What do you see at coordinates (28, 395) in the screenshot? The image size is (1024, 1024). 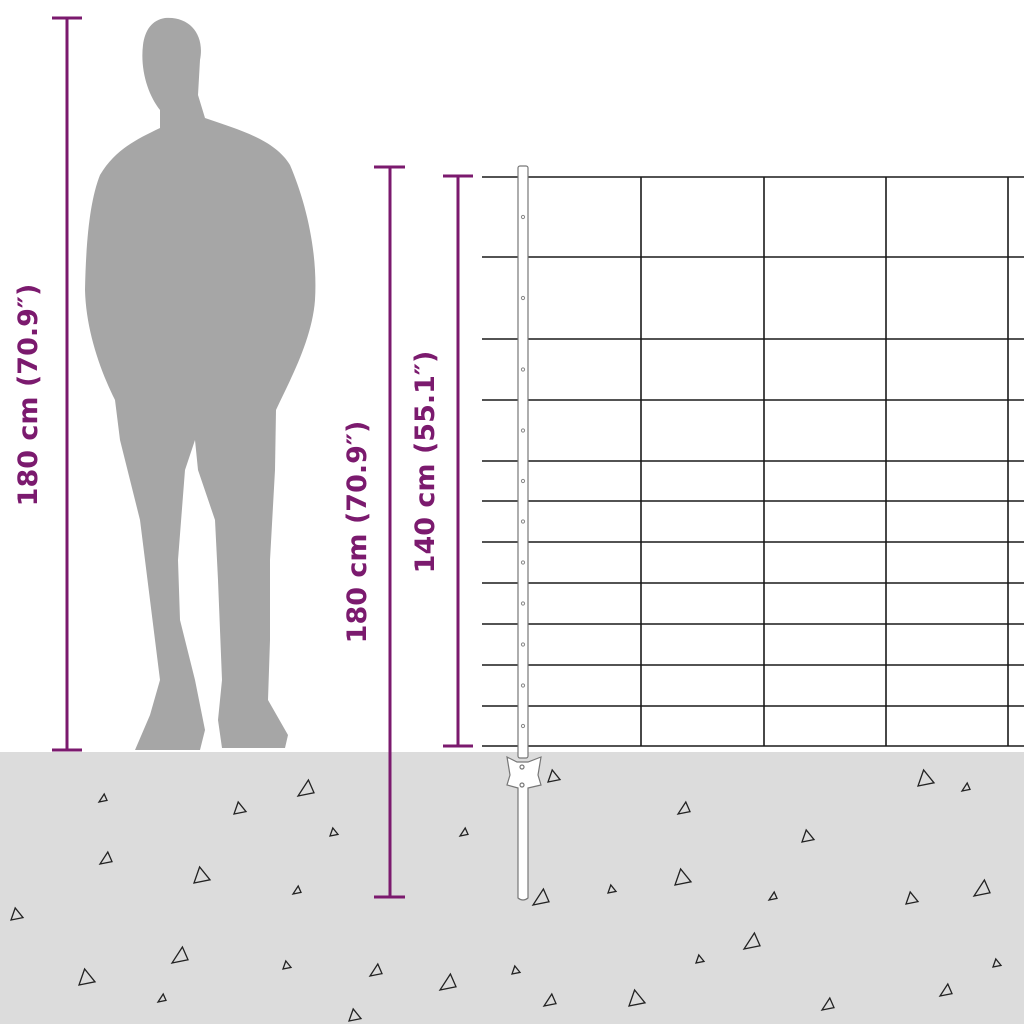 I see `person-height-label: 180 cm (70.9″)` at bounding box center [28, 395].